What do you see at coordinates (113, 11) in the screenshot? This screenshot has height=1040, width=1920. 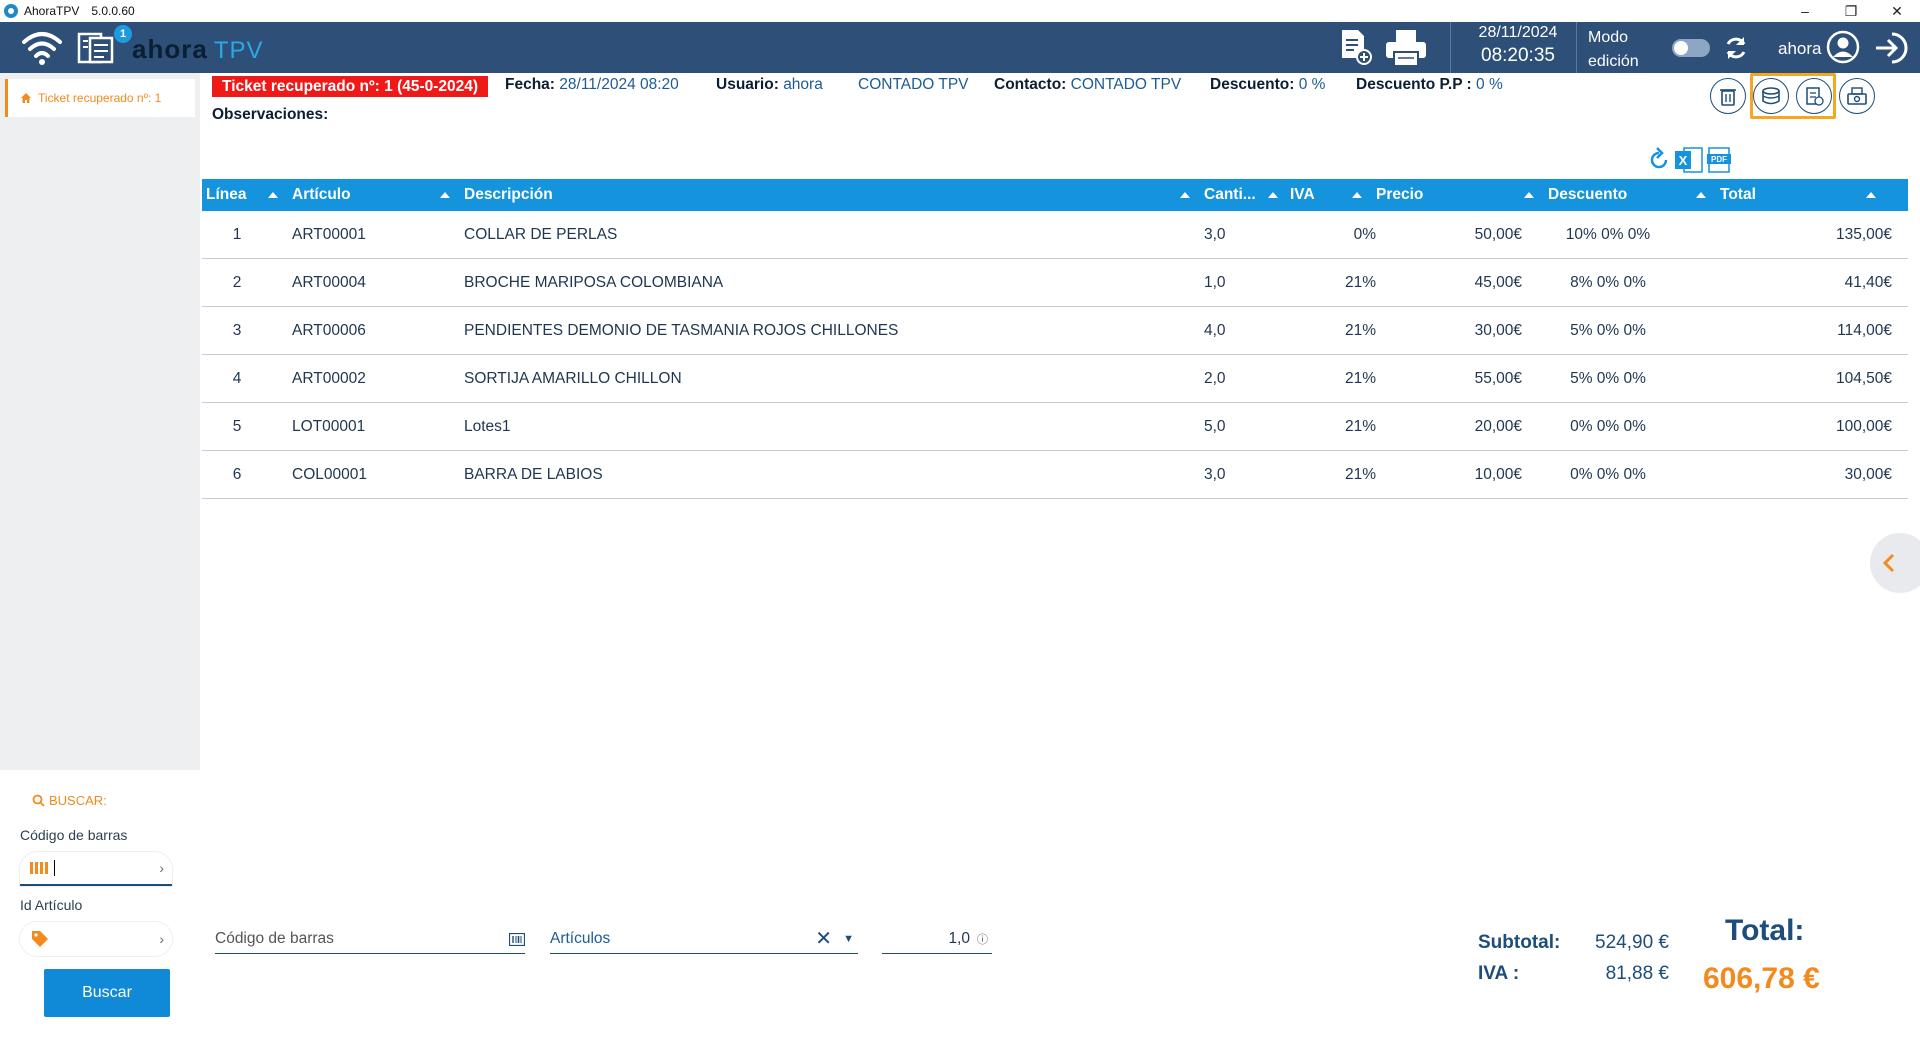 I see `window-version: 5.0.0.60` at bounding box center [113, 11].